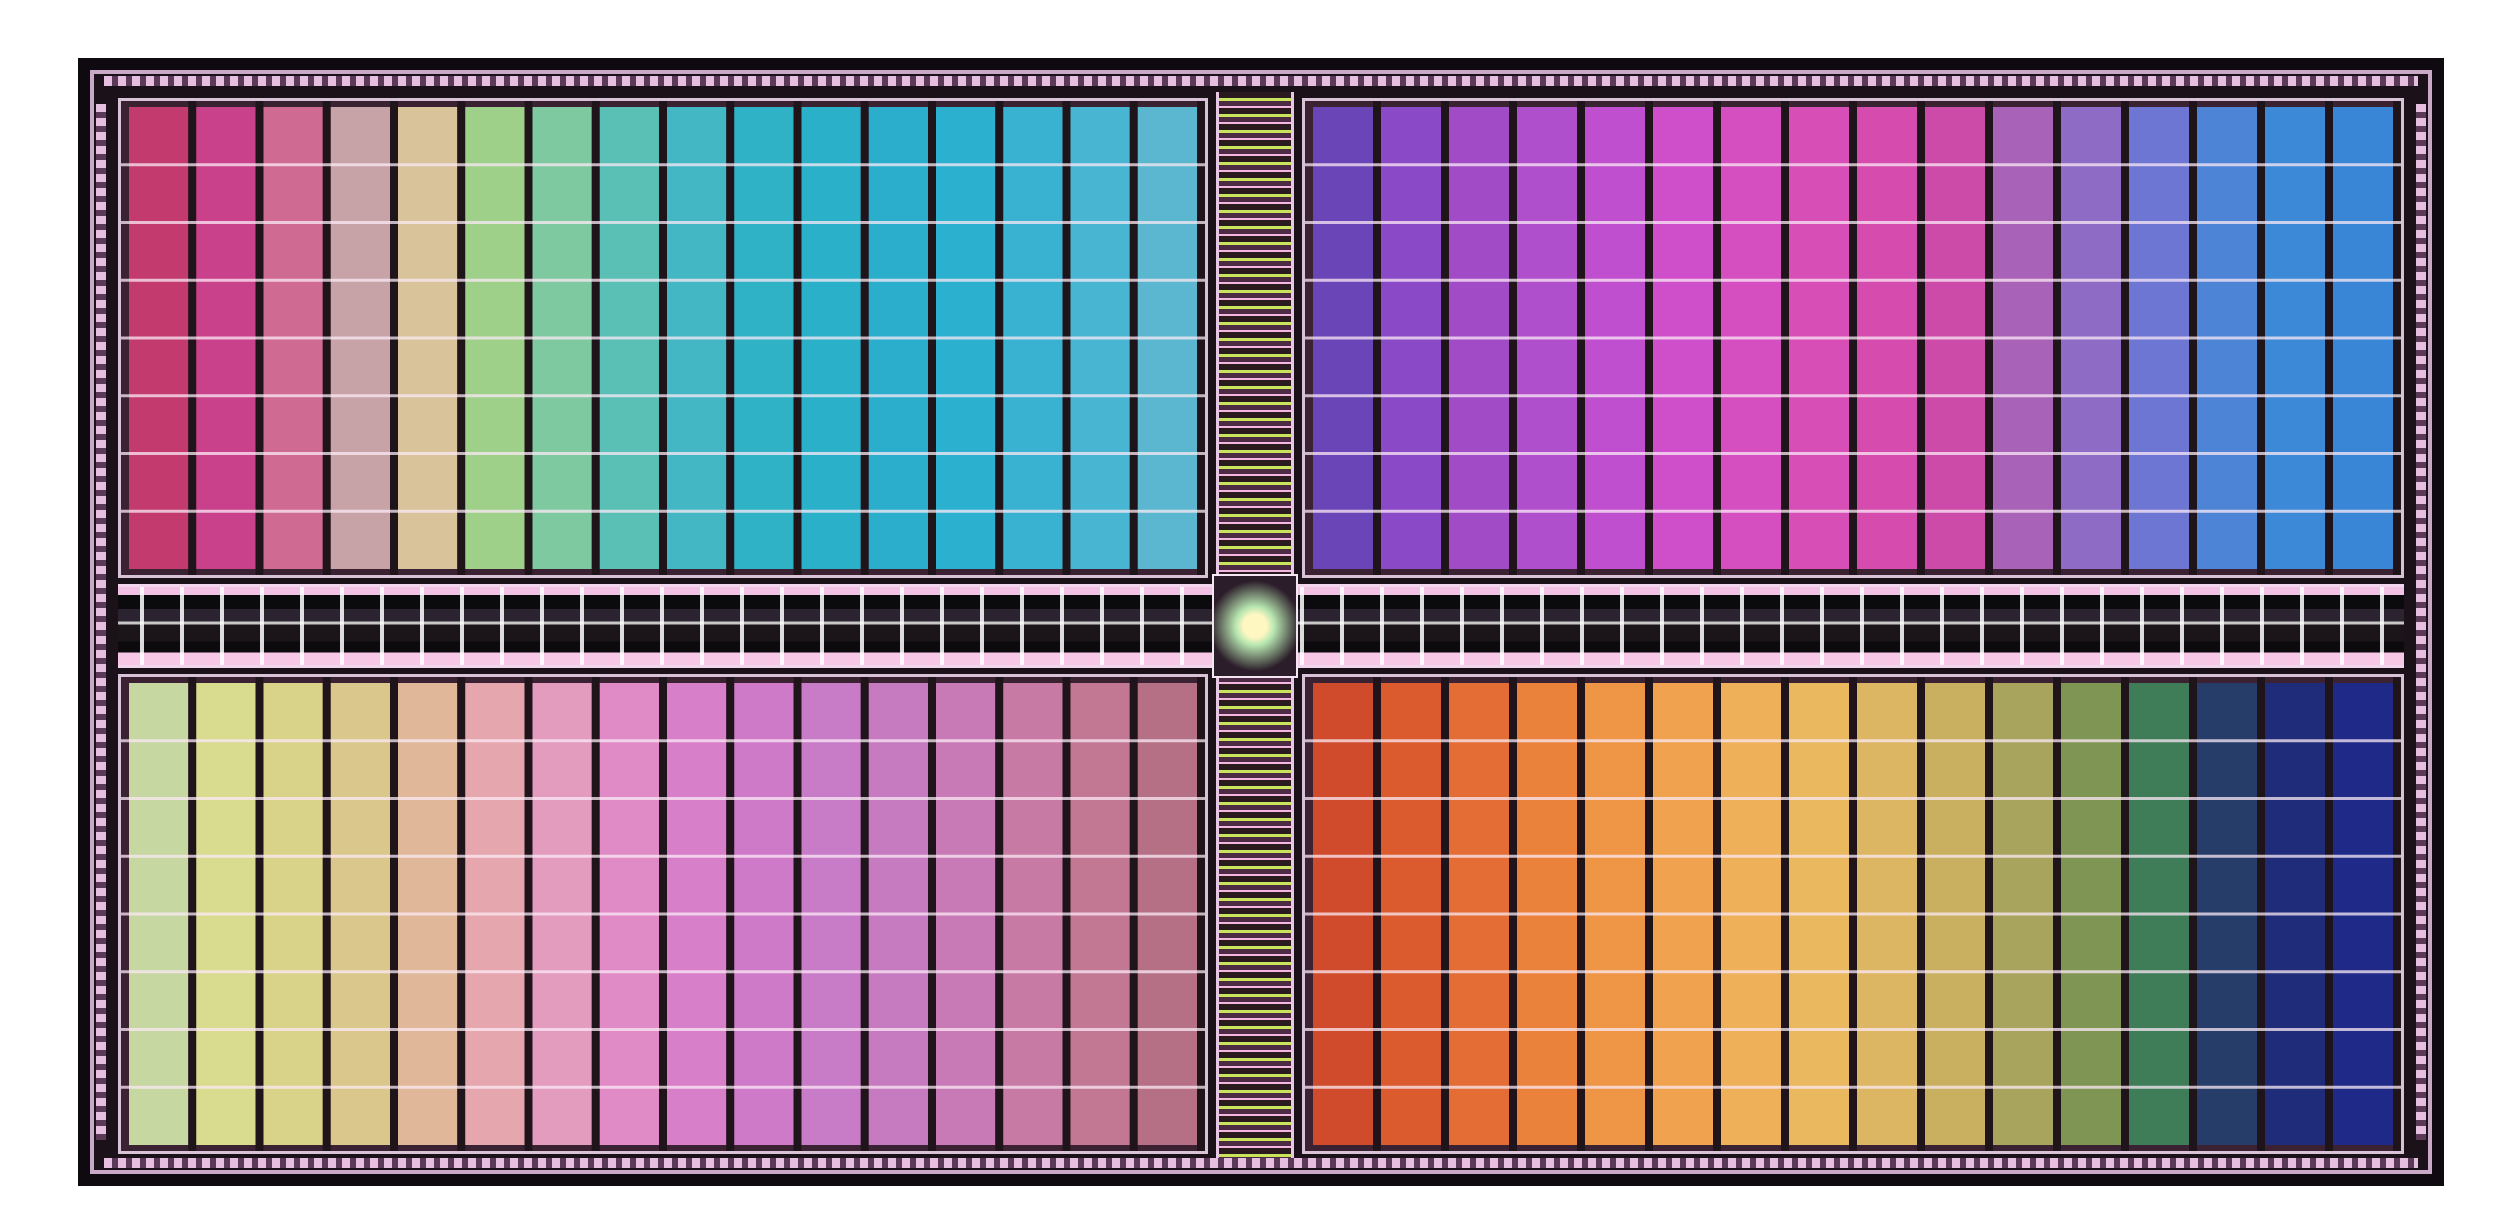 The height and width of the screenshot is (1228, 2514). What do you see at coordinates (101, 622) in the screenshot?
I see `left-pad-column` at bounding box center [101, 622].